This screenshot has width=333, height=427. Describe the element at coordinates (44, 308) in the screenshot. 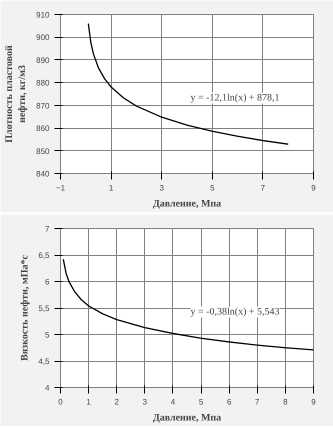

I see `y-tick-label: 5,5` at that location.